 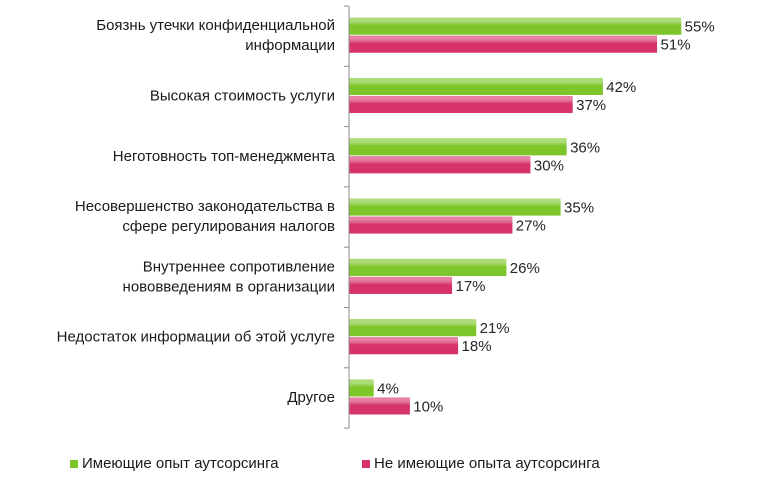 What do you see at coordinates (477, 346) in the screenshot?
I see `value-label-series-2: 18%` at bounding box center [477, 346].